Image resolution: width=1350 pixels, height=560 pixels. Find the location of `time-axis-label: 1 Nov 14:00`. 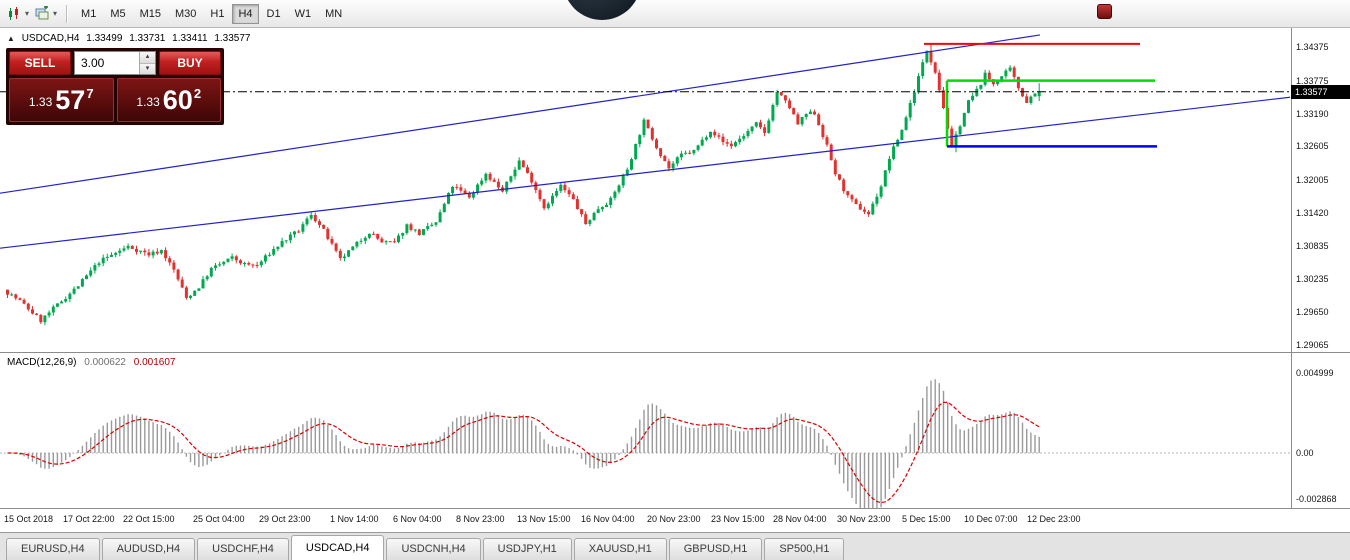

time-axis-label: 1 Nov 14:00 is located at coordinates (354, 519).